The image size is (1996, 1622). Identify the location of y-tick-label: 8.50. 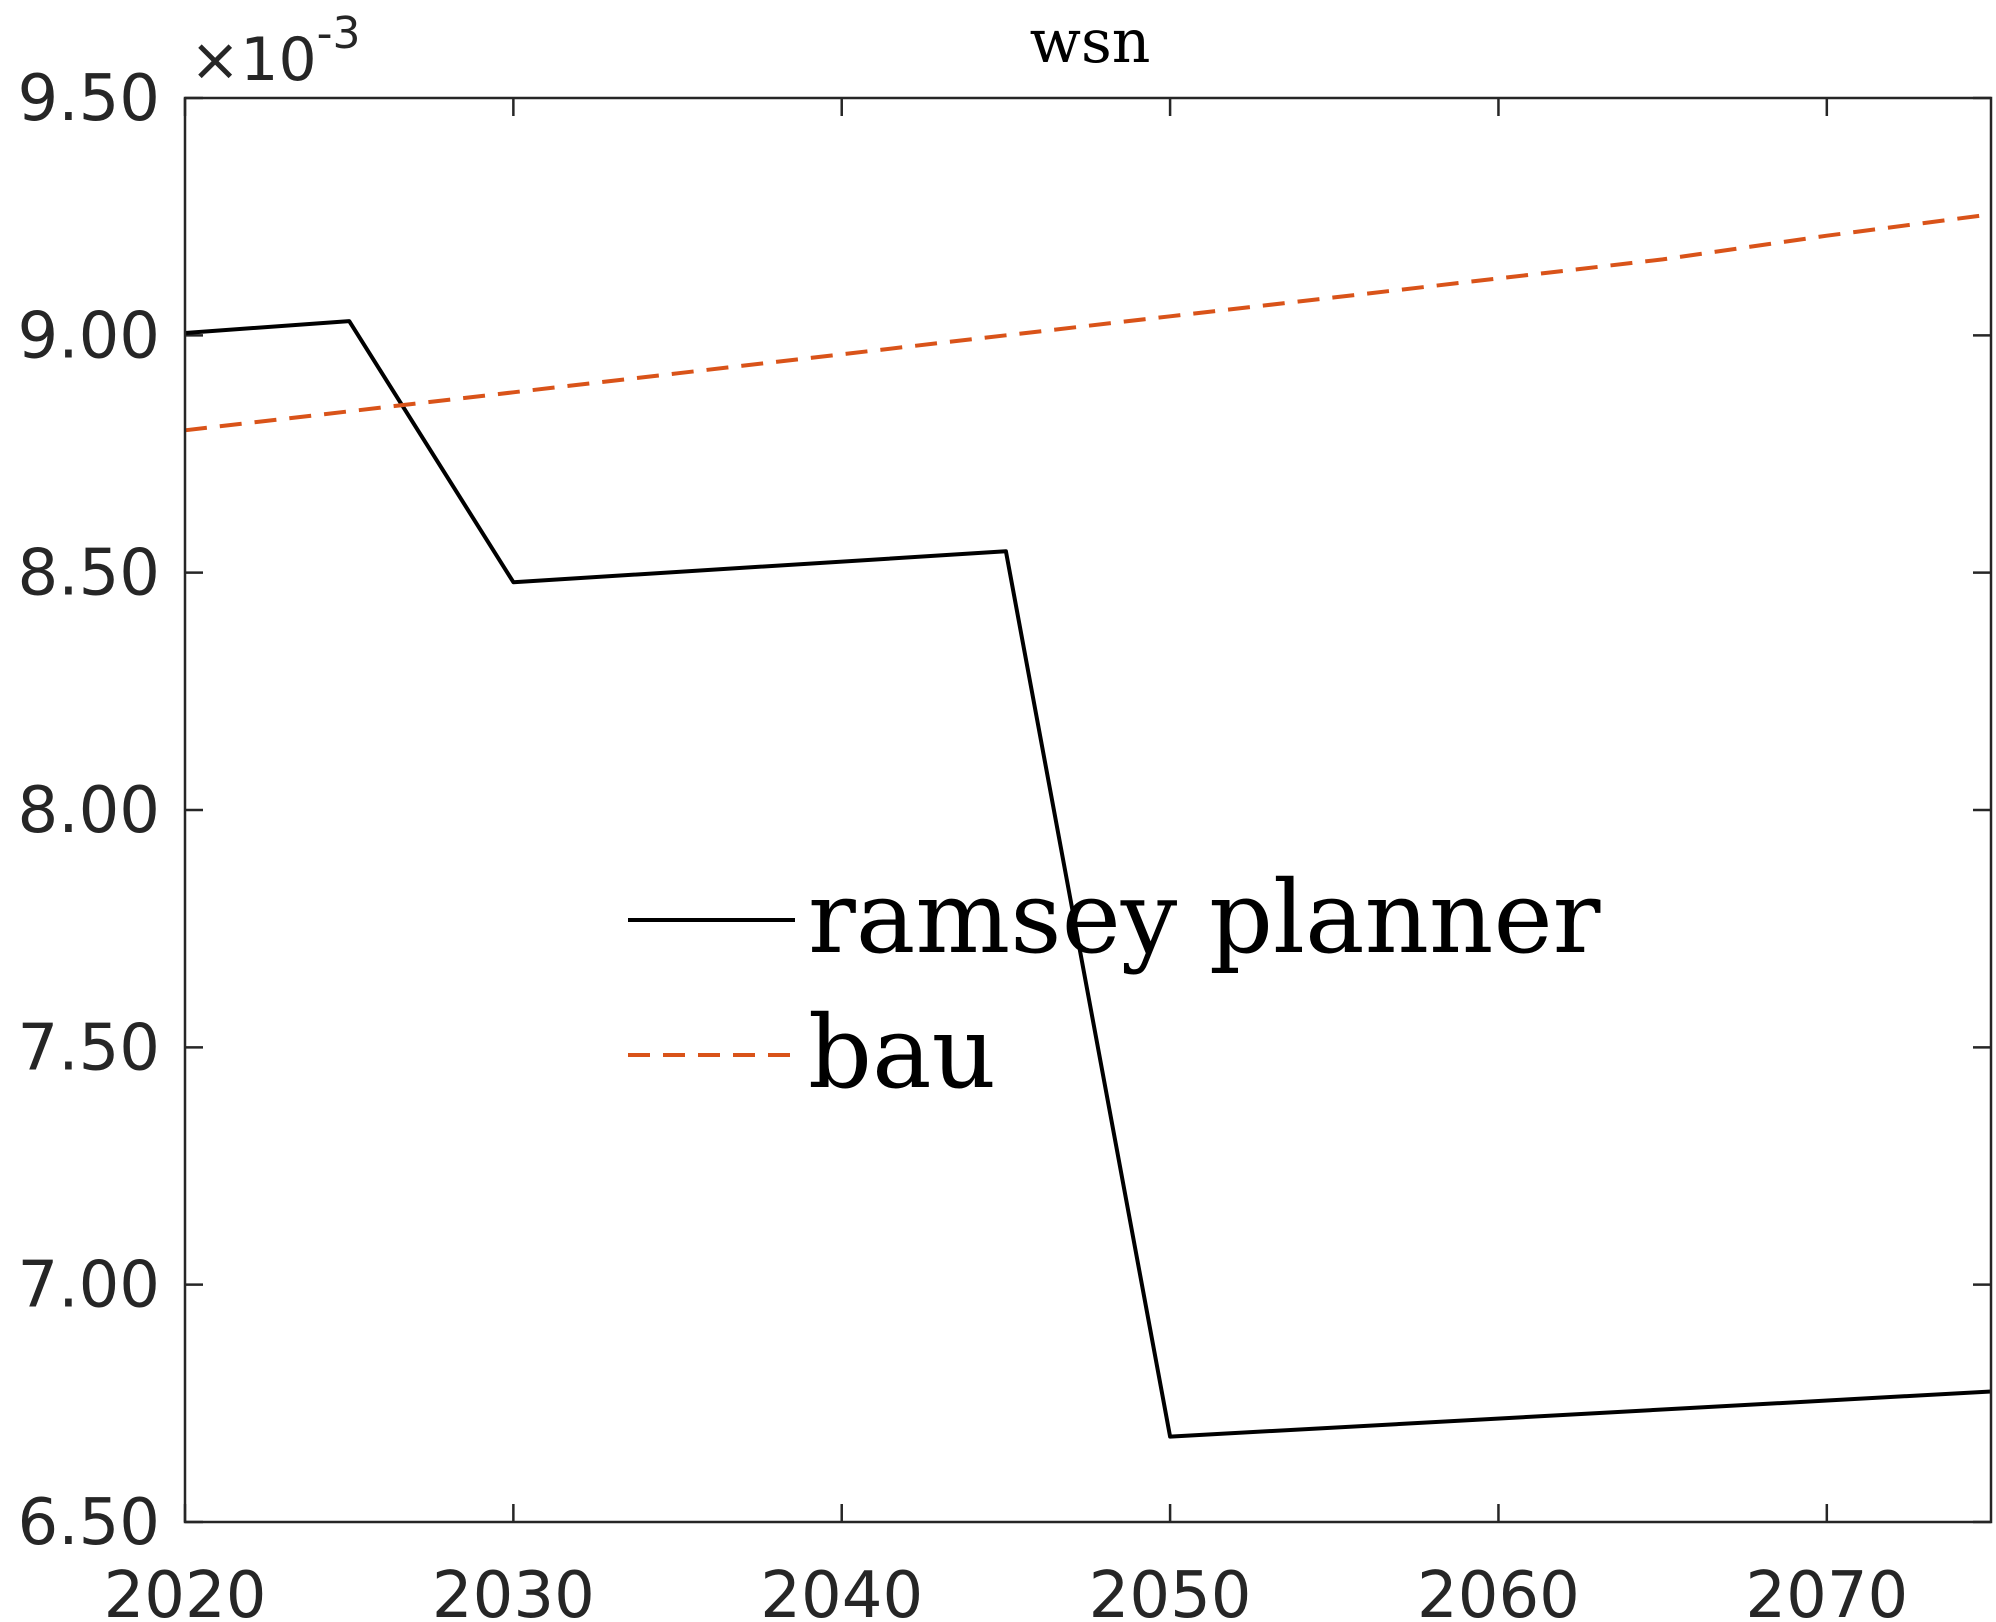
(89, 574).